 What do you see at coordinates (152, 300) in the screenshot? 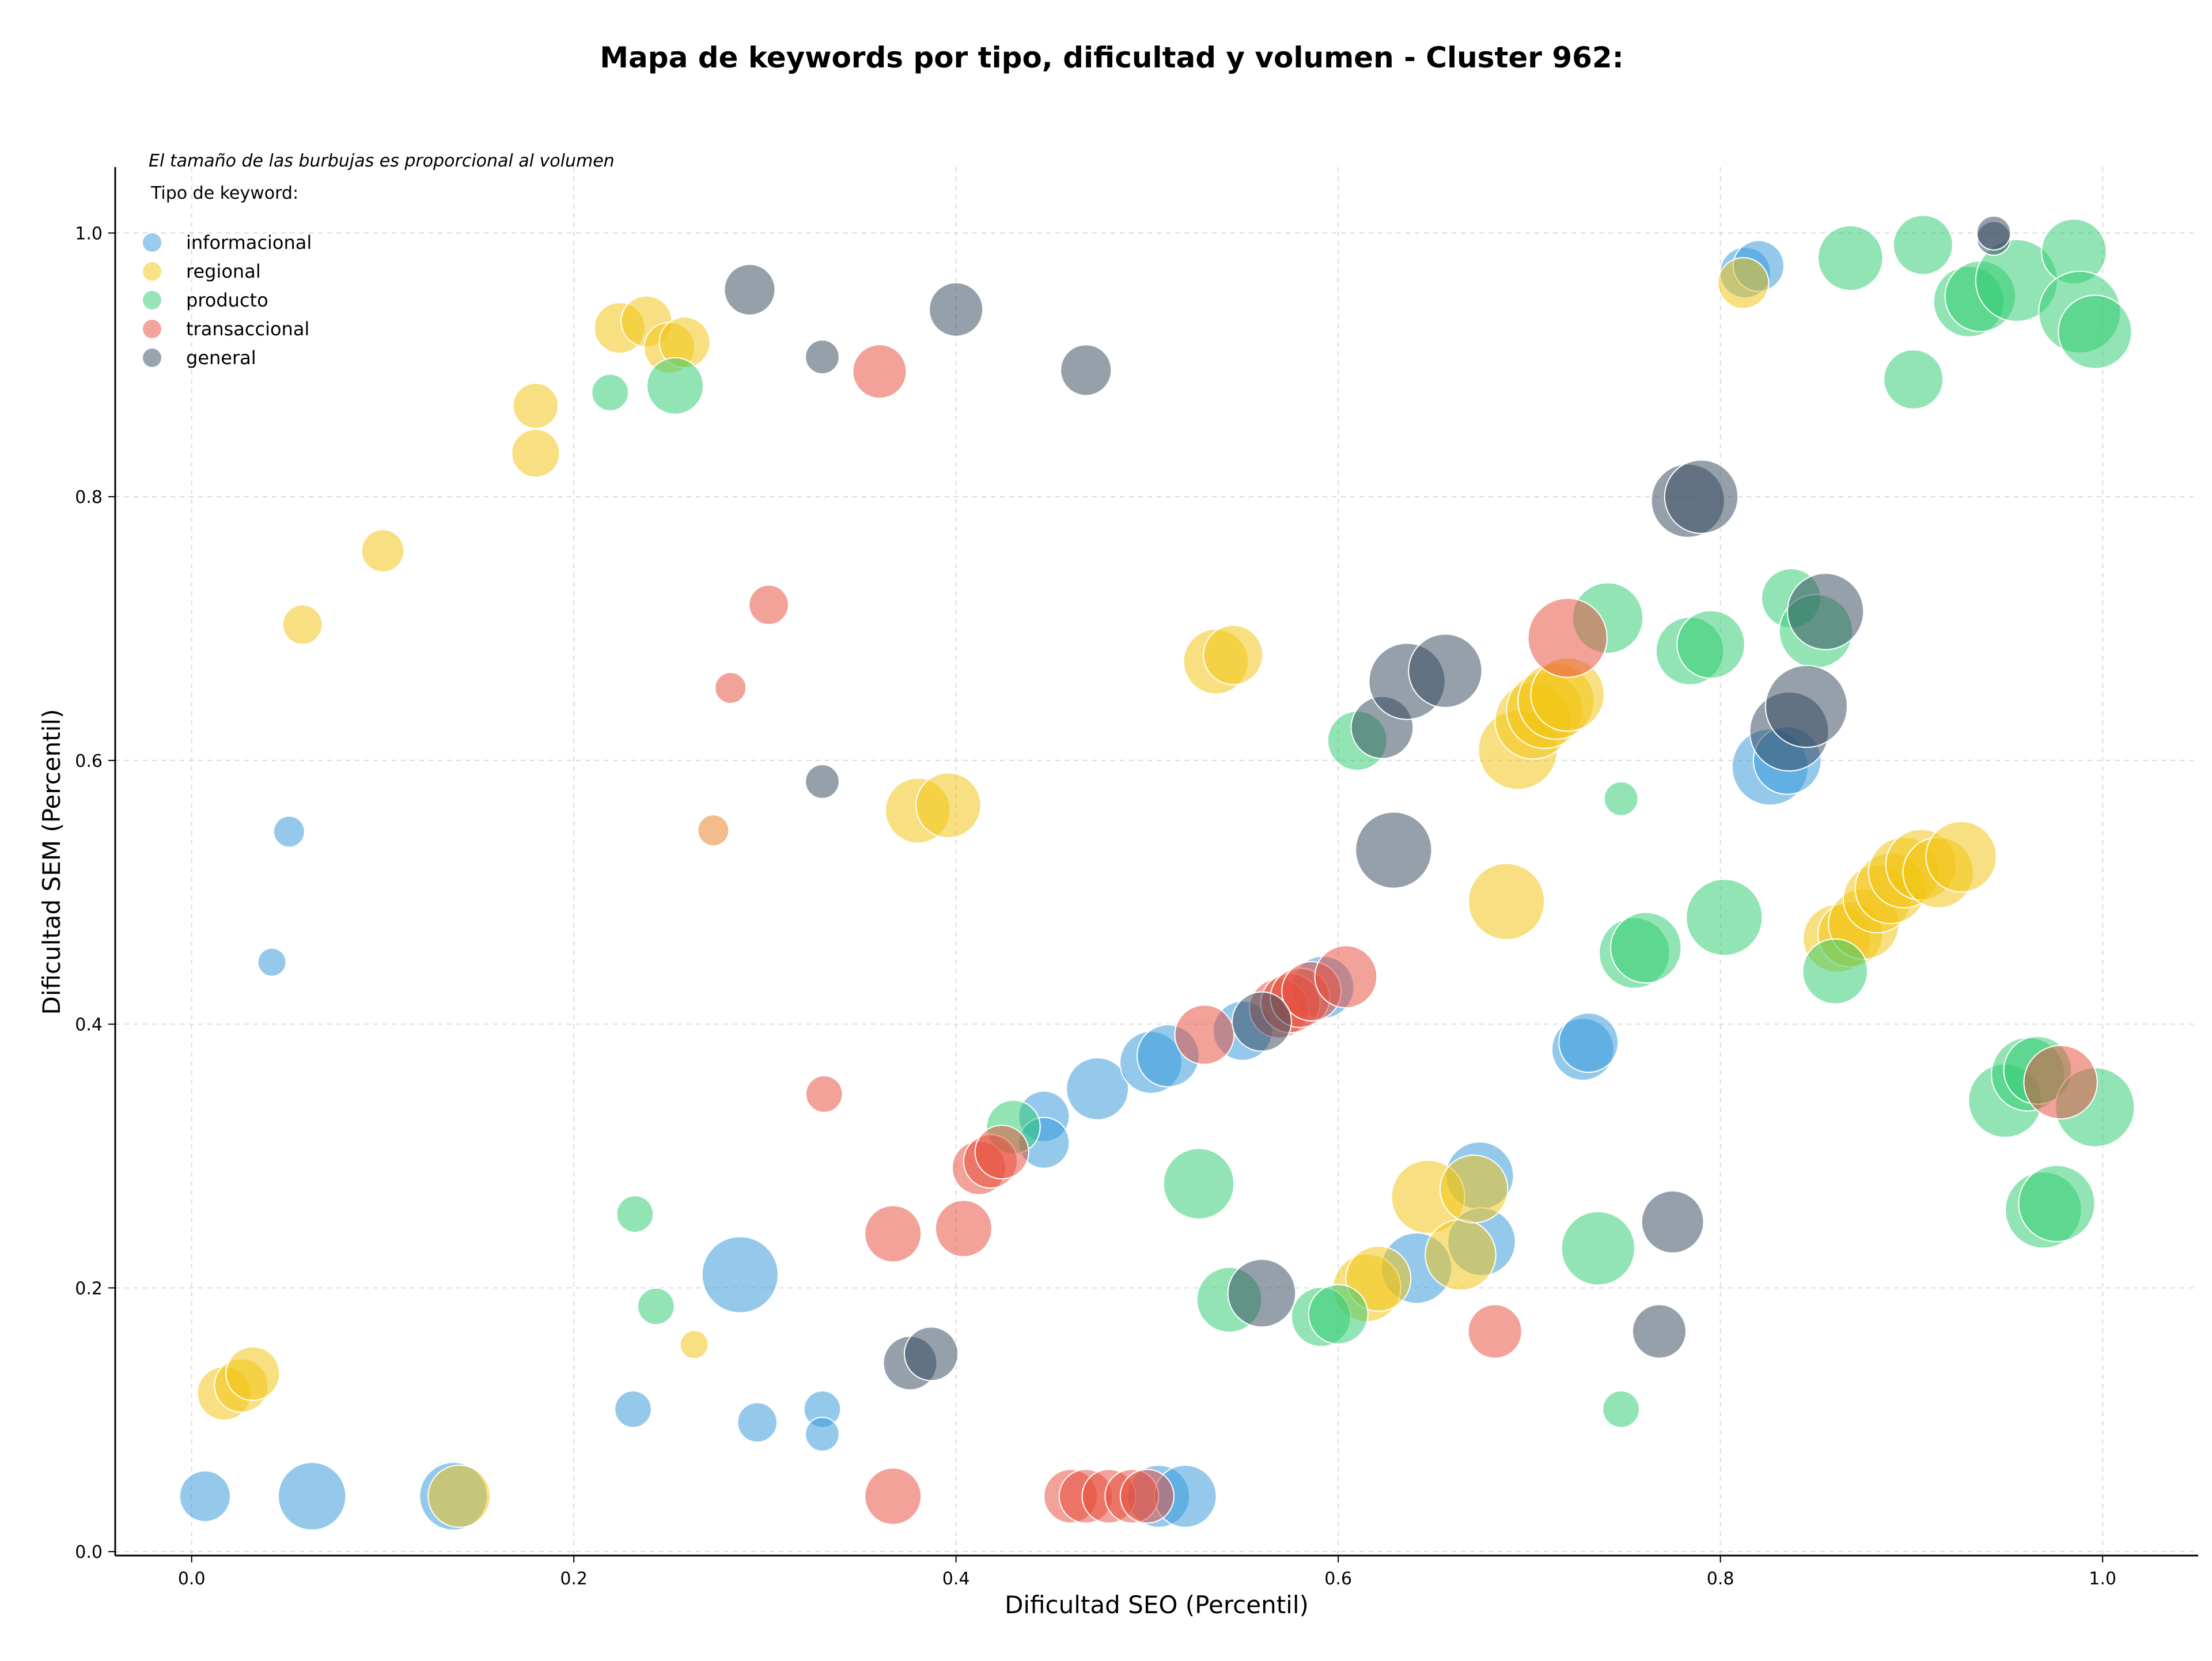
I see `legend-marker-producto` at bounding box center [152, 300].